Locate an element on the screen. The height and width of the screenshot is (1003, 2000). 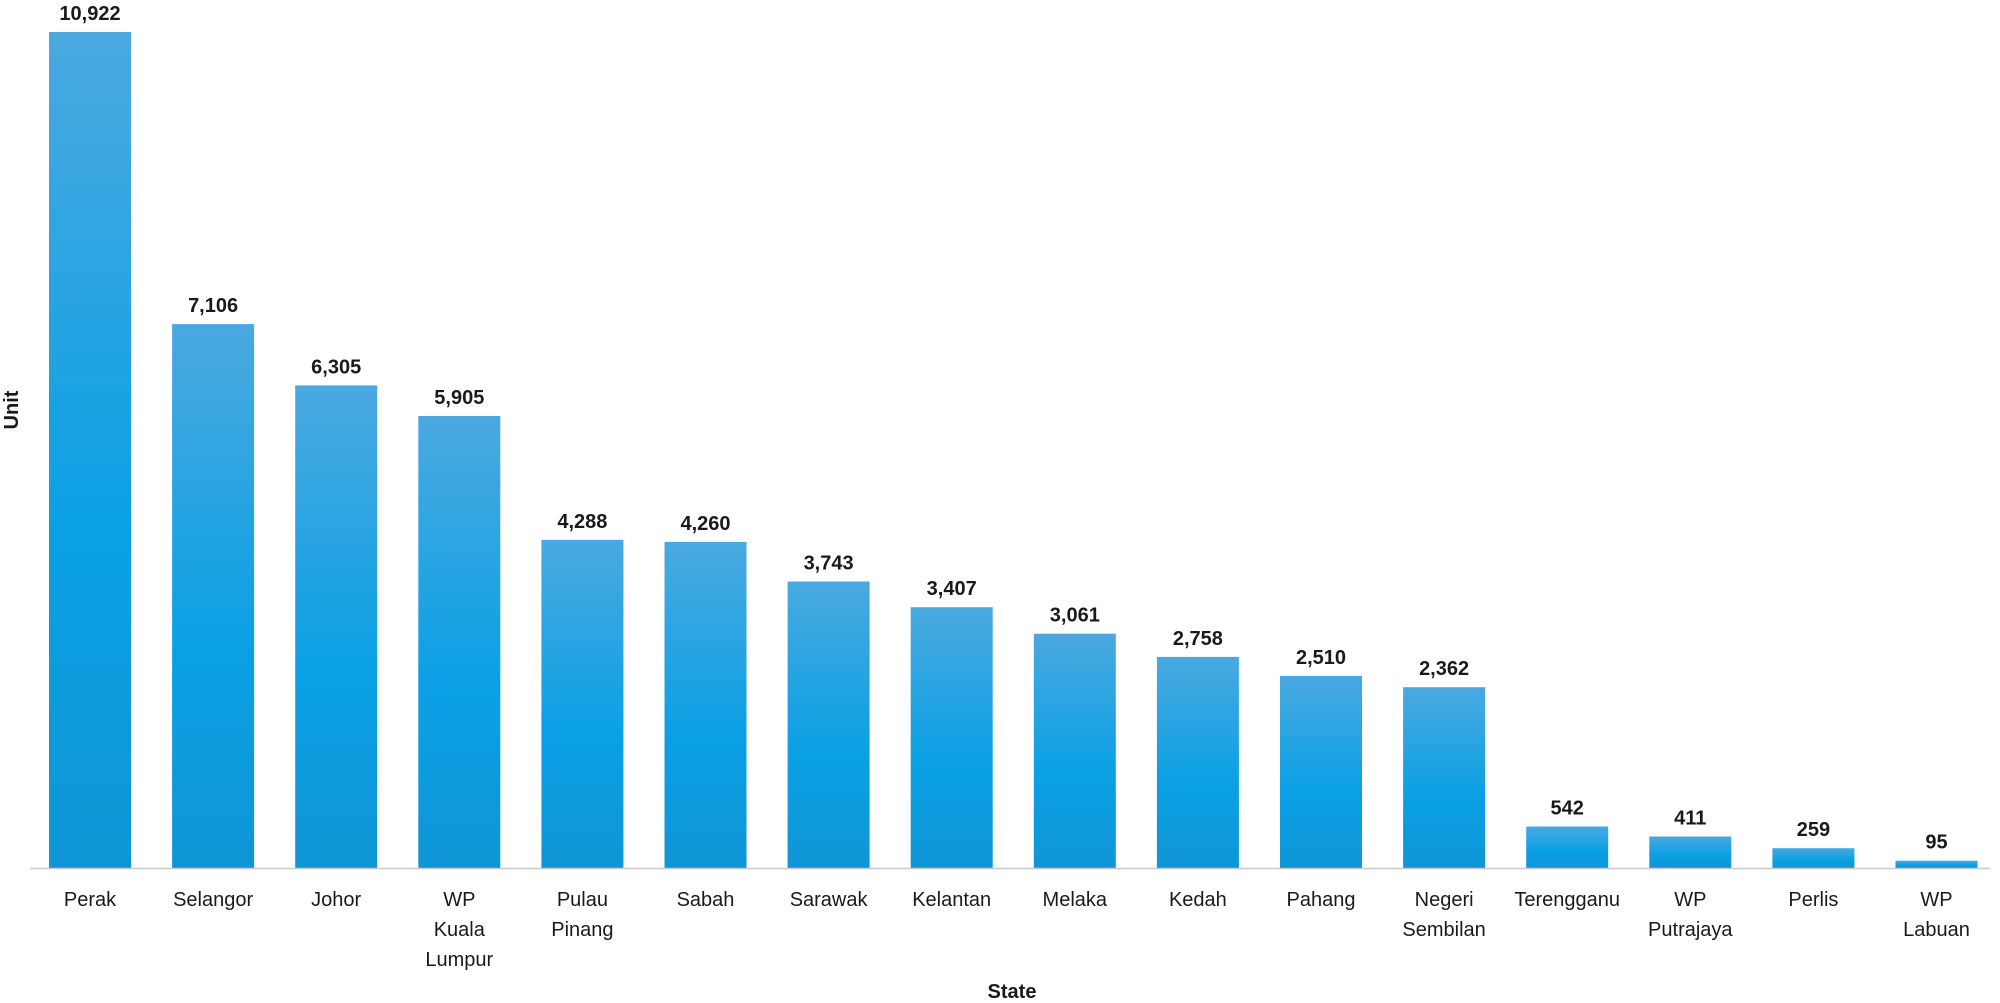
bar-negeri-sembilan is located at coordinates (1444, 777).